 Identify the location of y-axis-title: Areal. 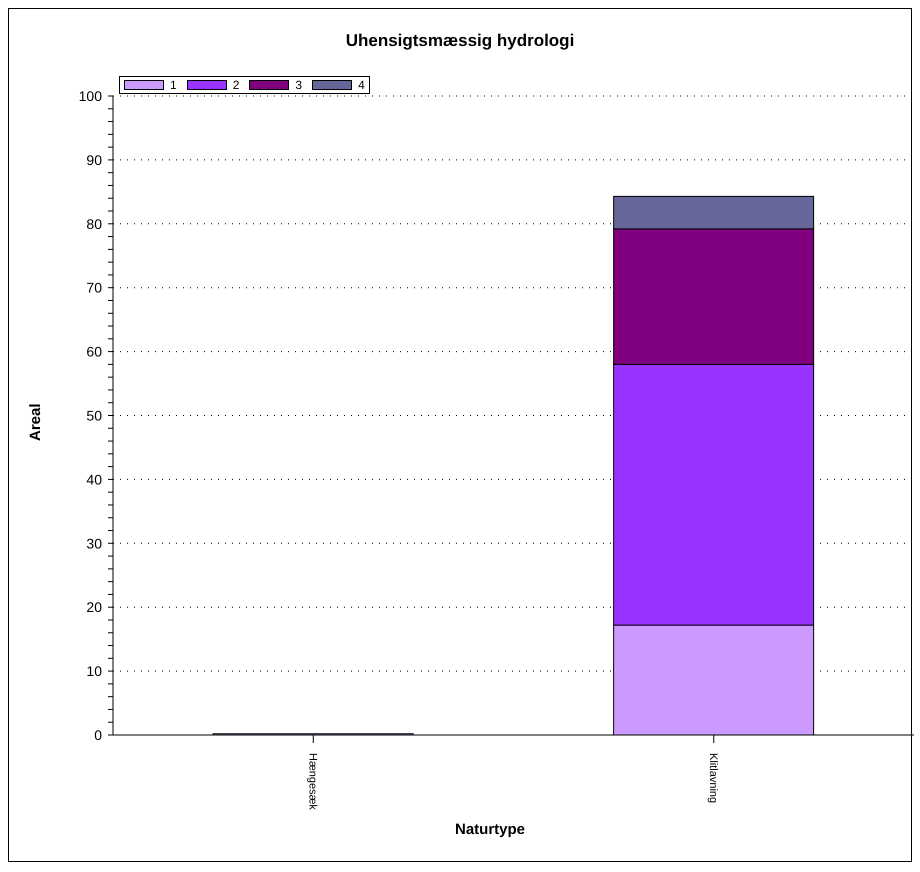
(35, 422).